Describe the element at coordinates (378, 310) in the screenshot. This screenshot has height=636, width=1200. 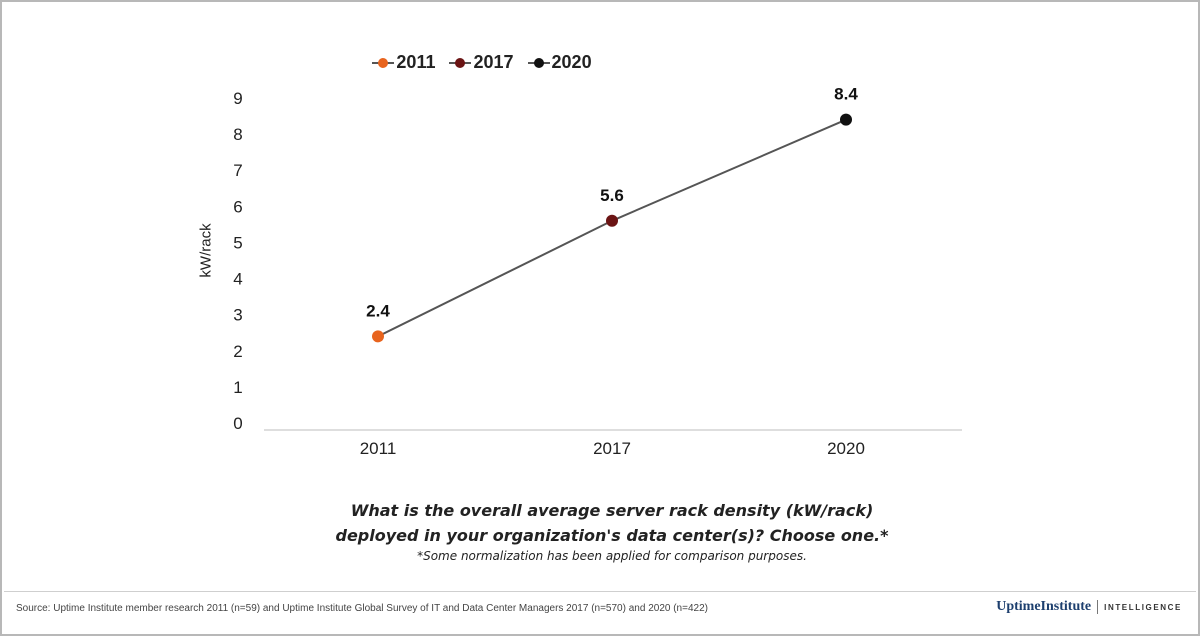
I see `data-label: 2.4` at that location.